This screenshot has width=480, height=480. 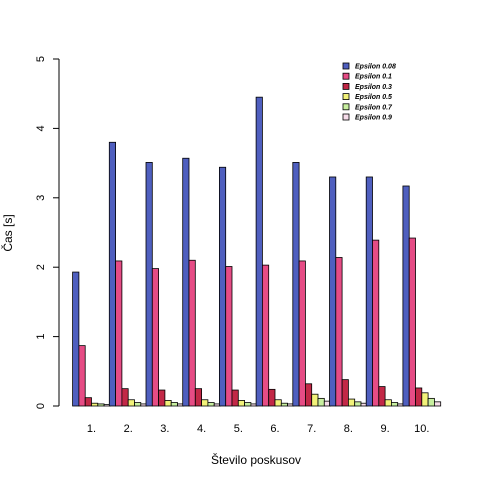 I want to click on legend-label: Epsilon 0.08, so click(x=375, y=67).